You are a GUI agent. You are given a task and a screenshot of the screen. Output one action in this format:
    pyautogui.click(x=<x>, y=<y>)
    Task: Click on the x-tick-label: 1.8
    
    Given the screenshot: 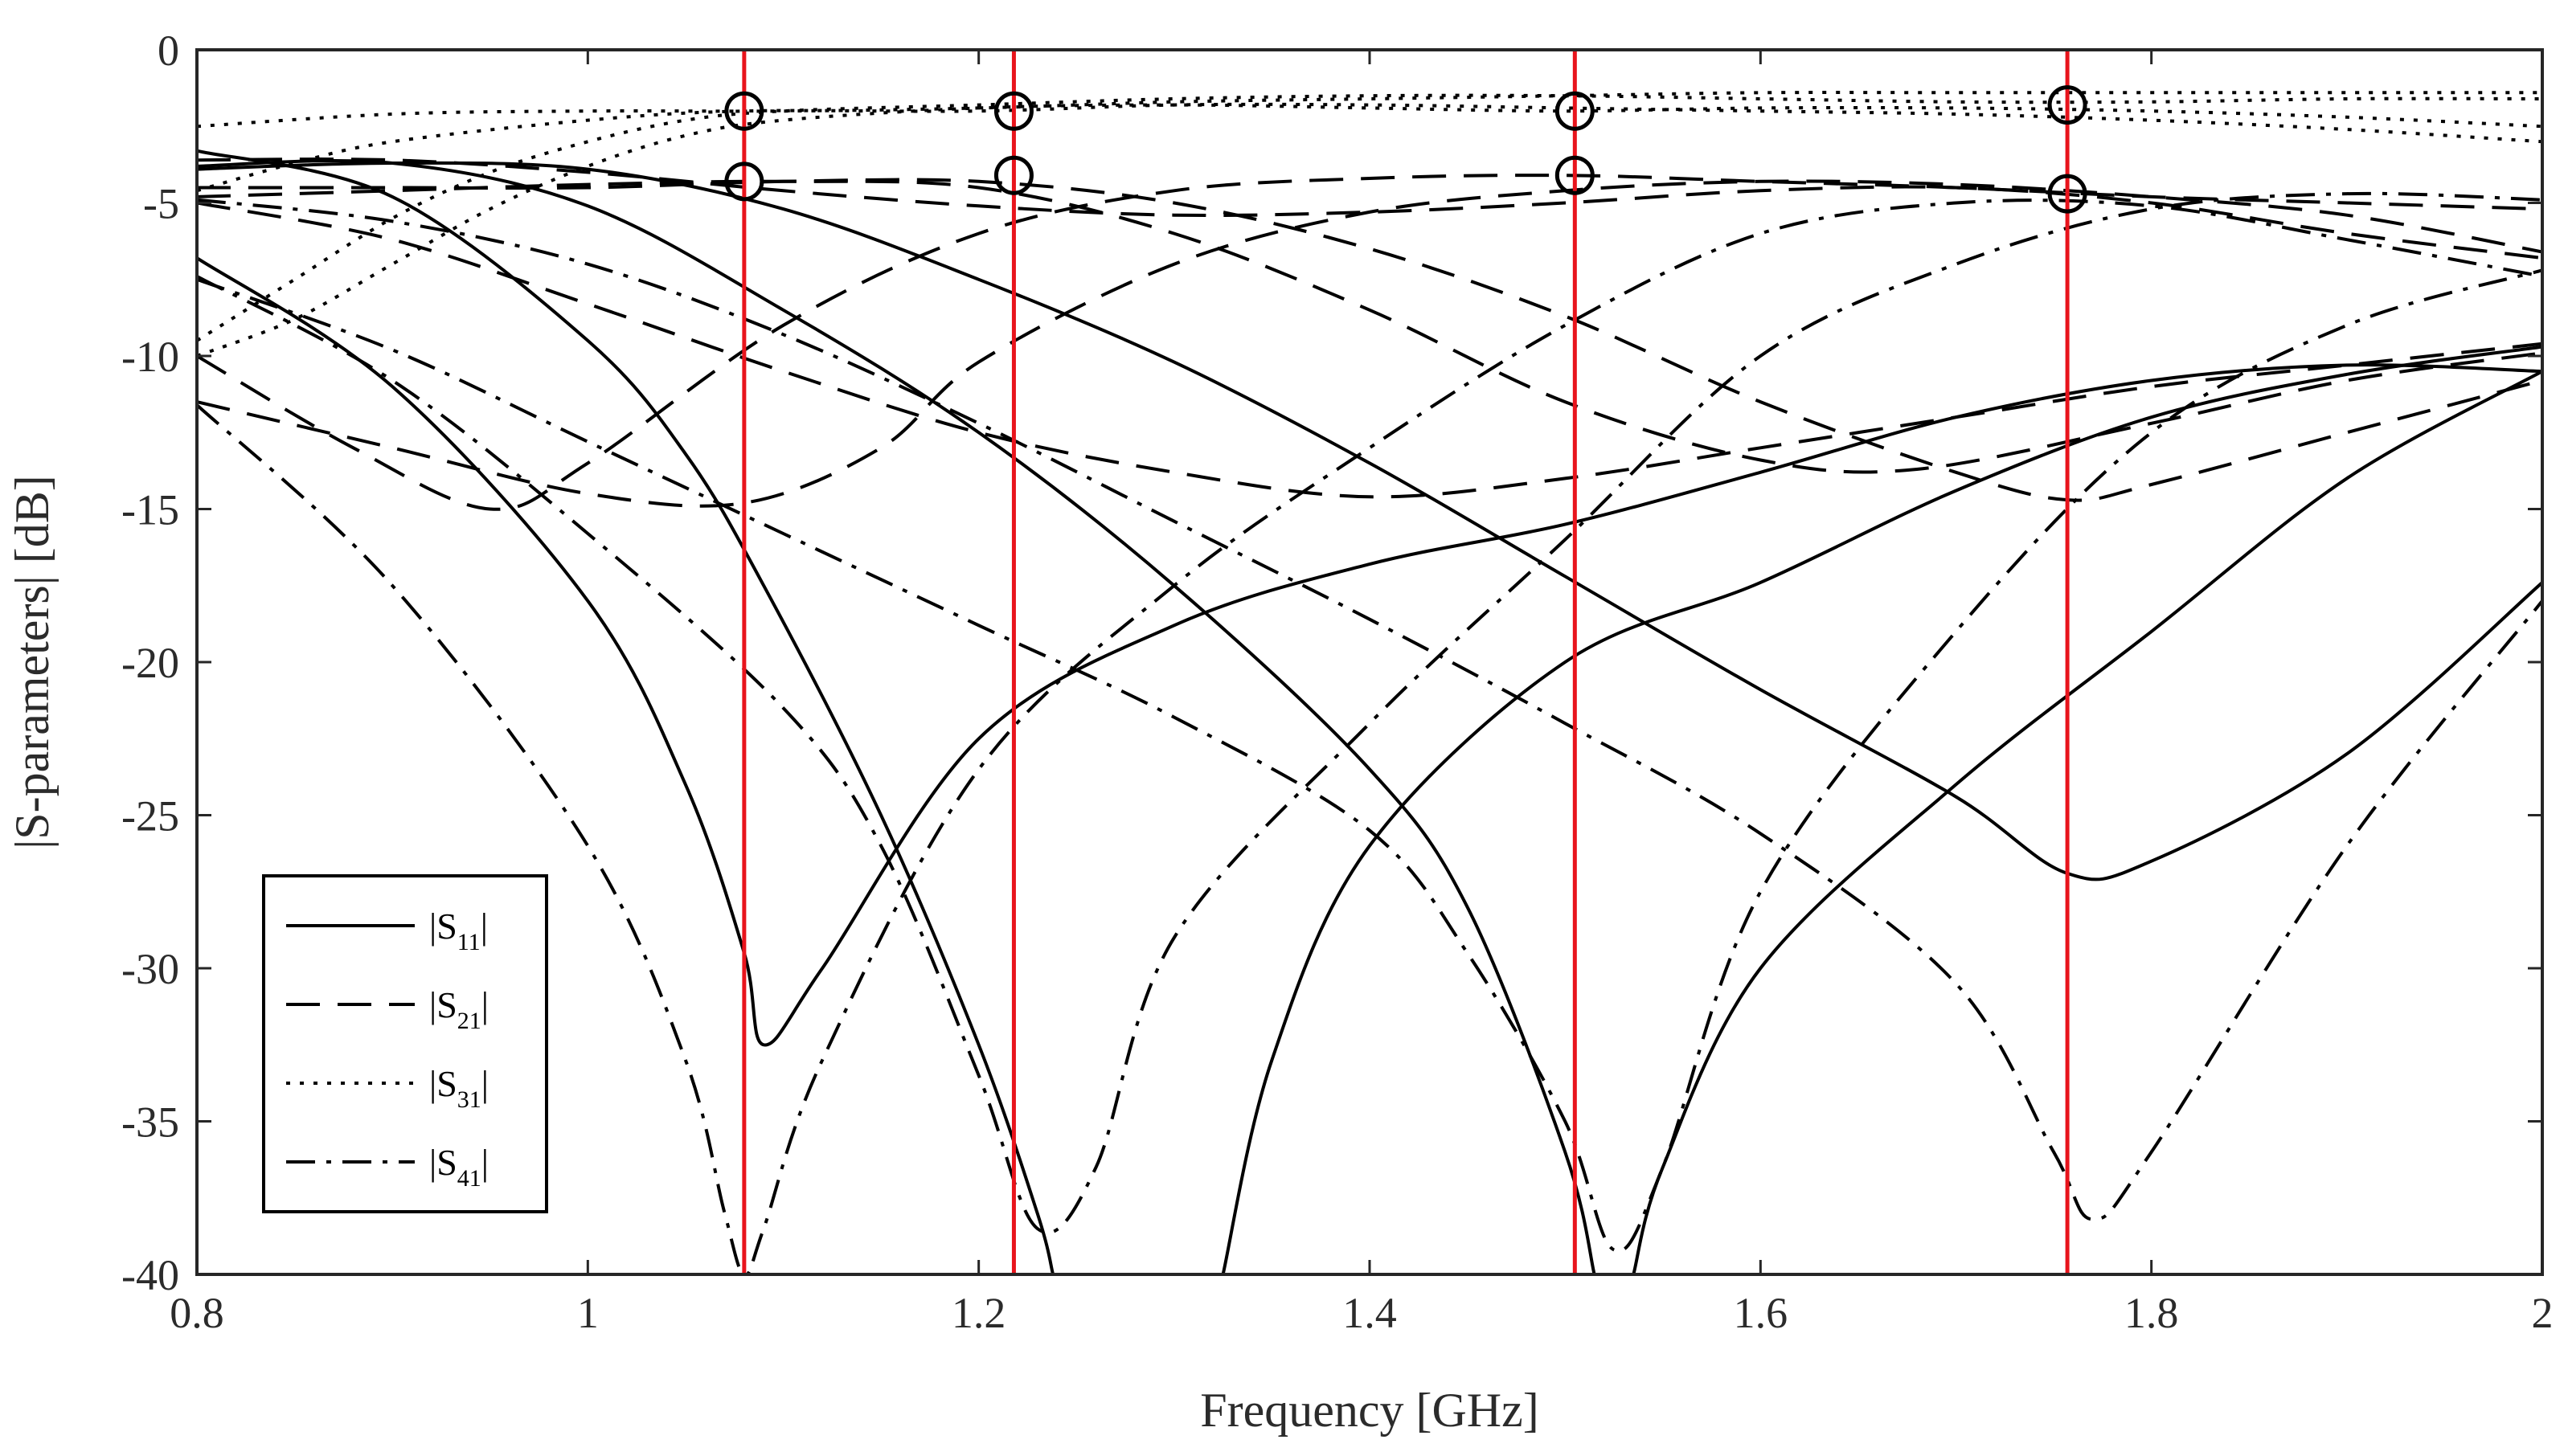 What is the action you would take?
    pyautogui.click(x=2151, y=1313)
    